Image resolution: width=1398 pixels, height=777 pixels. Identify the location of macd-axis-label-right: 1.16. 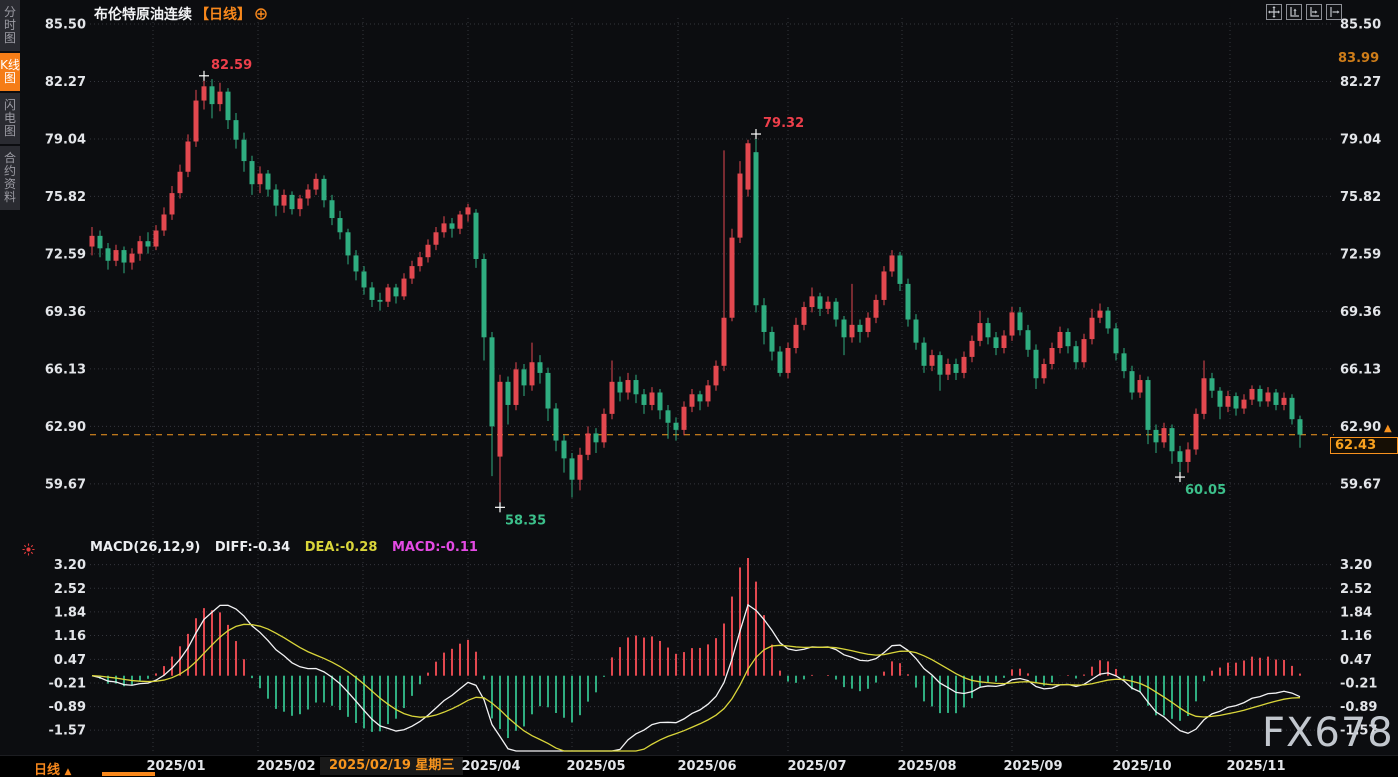
(1356, 636).